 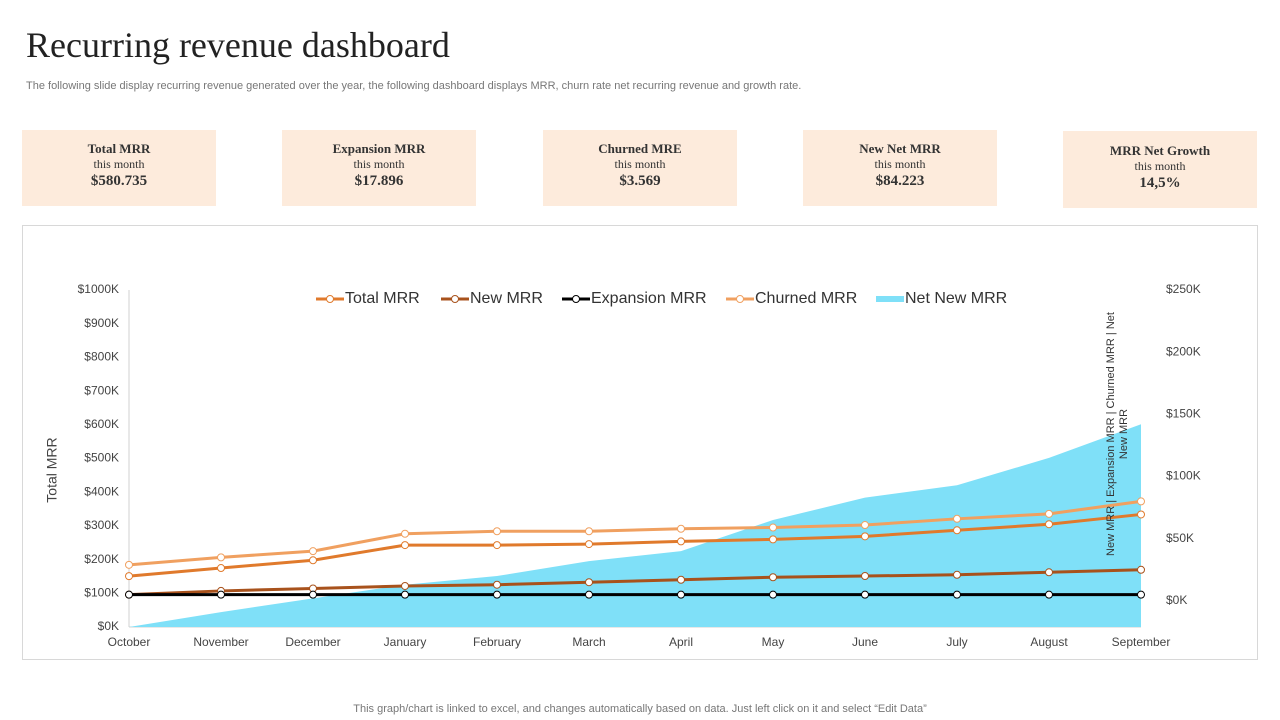 What do you see at coordinates (1160, 183) in the screenshot?
I see `kpi-value: 14,5%` at bounding box center [1160, 183].